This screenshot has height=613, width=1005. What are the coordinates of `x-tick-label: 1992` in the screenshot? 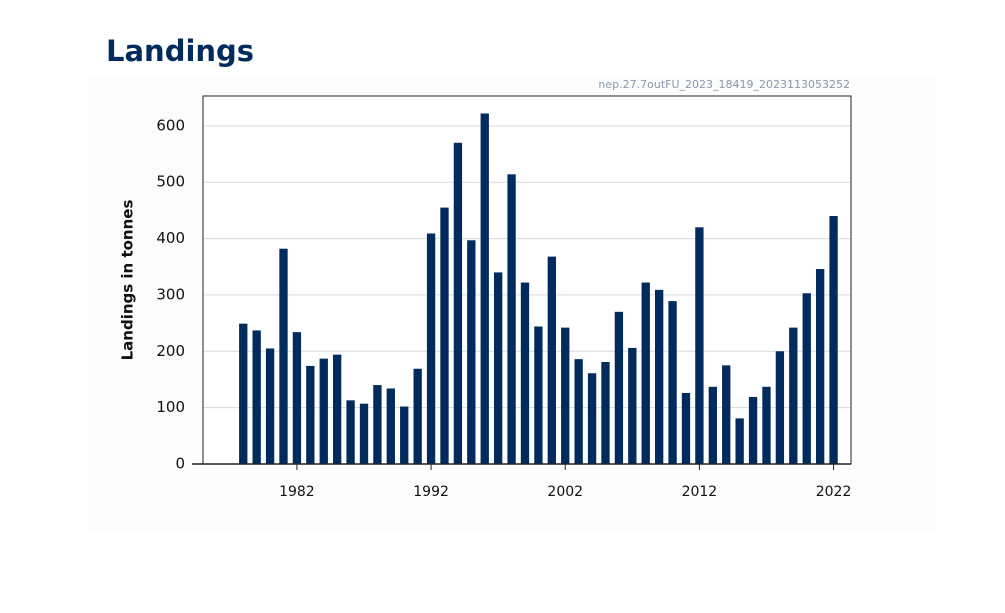 It's located at (431, 492).